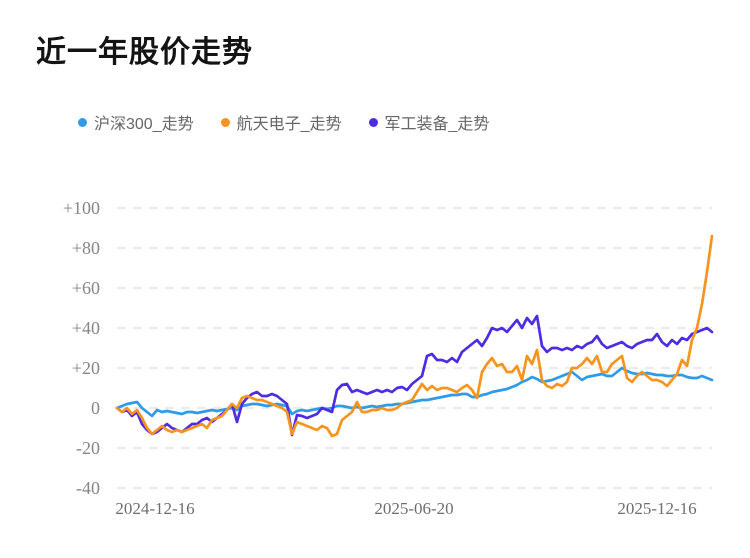 This screenshot has height=558, width=750. I want to click on y-tick-100: +100, so click(81, 208).